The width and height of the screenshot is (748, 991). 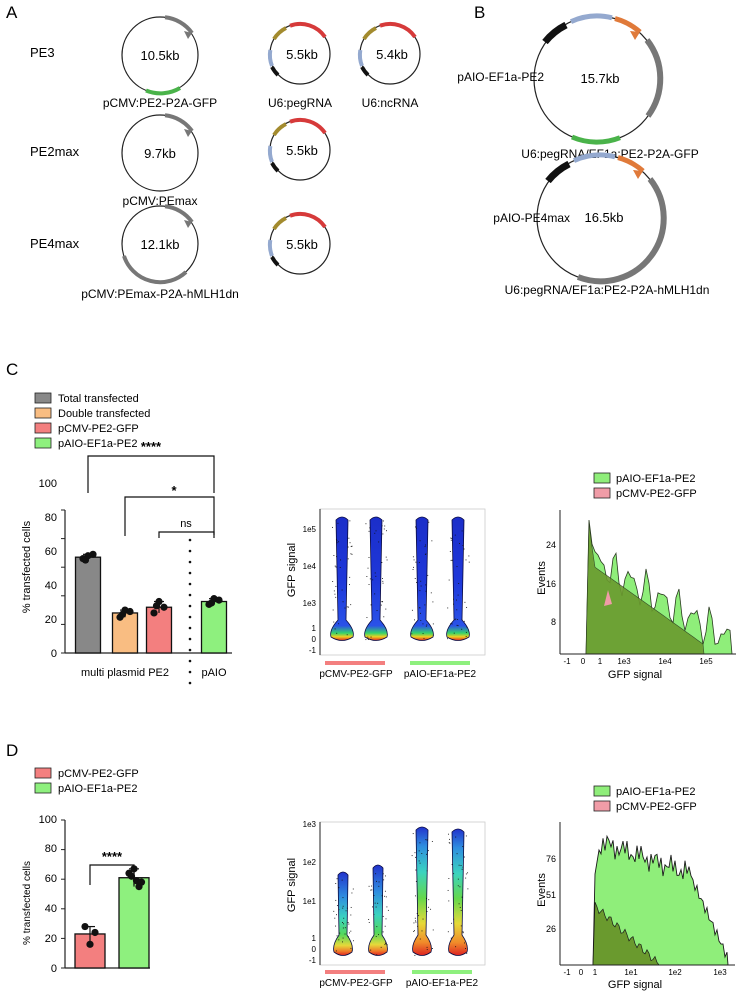 What do you see at coordinates (43, 398) in the screenshot?
I see `legend-swatch-total` at bounding box center [43, 398].